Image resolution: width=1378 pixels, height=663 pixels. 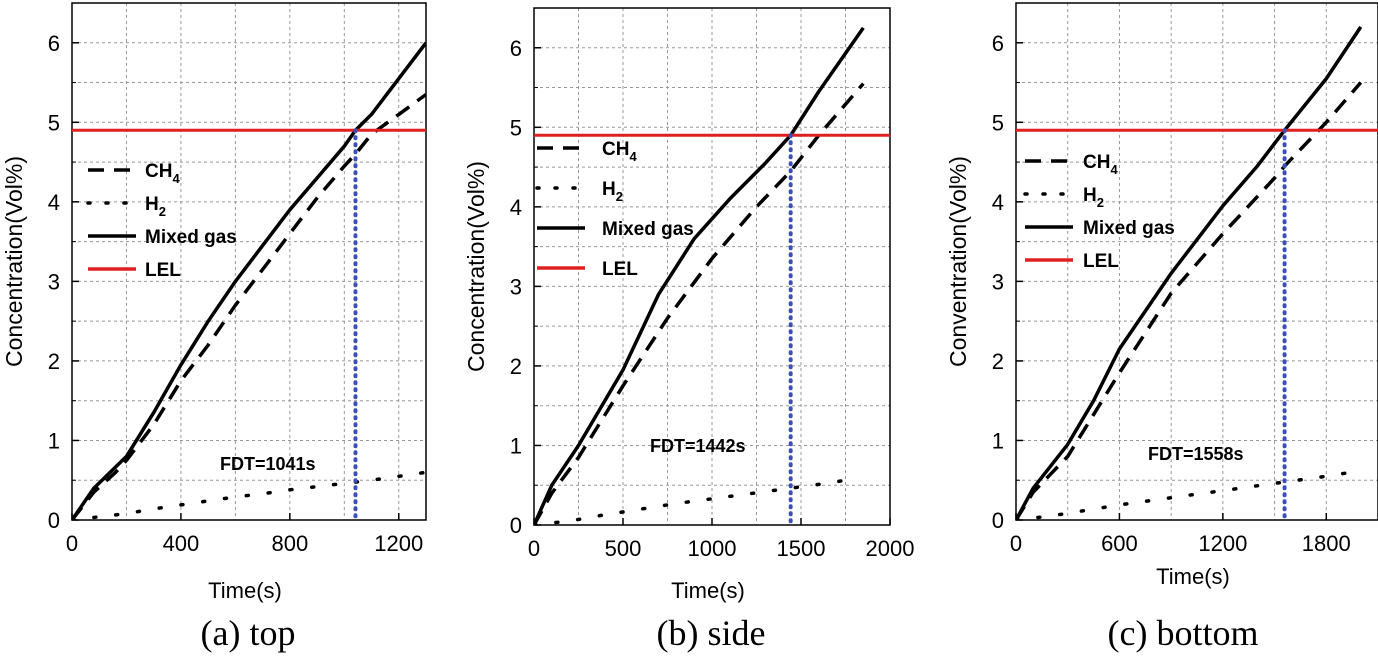 What do you see at coordinates (890, 548) in the screenshot?
I see `x-tick-label: 2000` at bounding box center [890, 548].